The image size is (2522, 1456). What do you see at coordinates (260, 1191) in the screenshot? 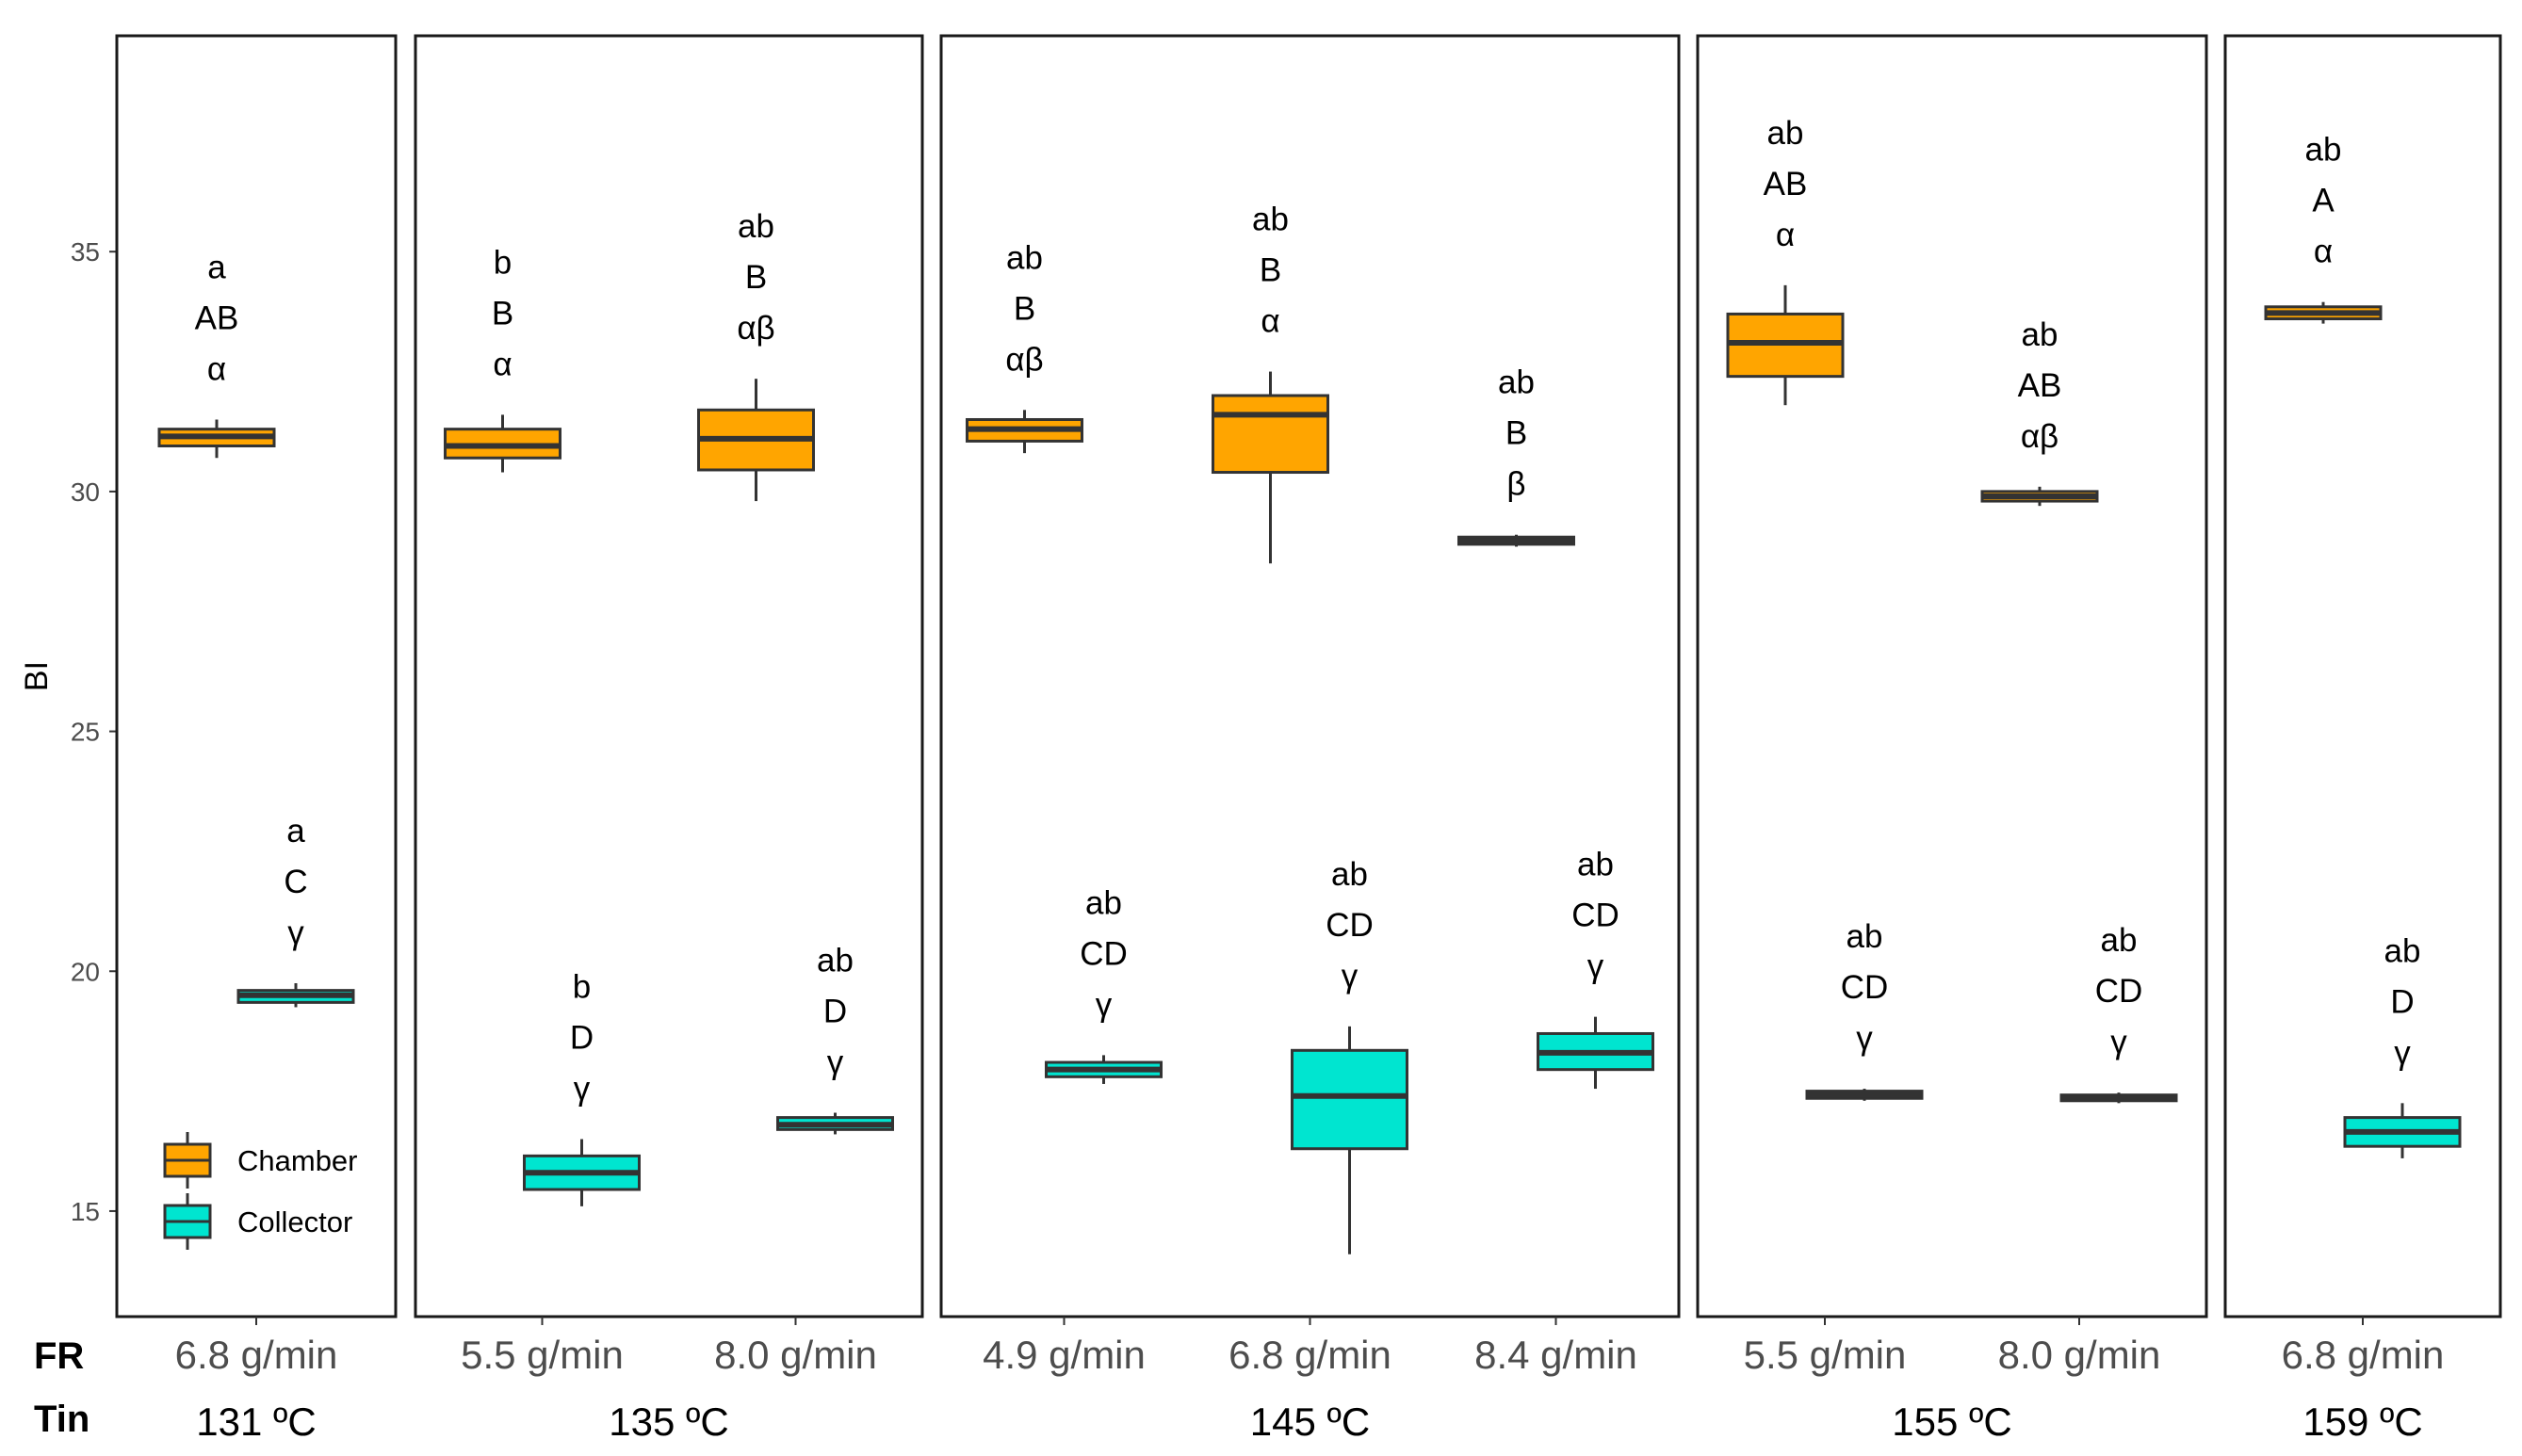
I see `legend: Chamber Collector` at bounding box center [260, 1191].